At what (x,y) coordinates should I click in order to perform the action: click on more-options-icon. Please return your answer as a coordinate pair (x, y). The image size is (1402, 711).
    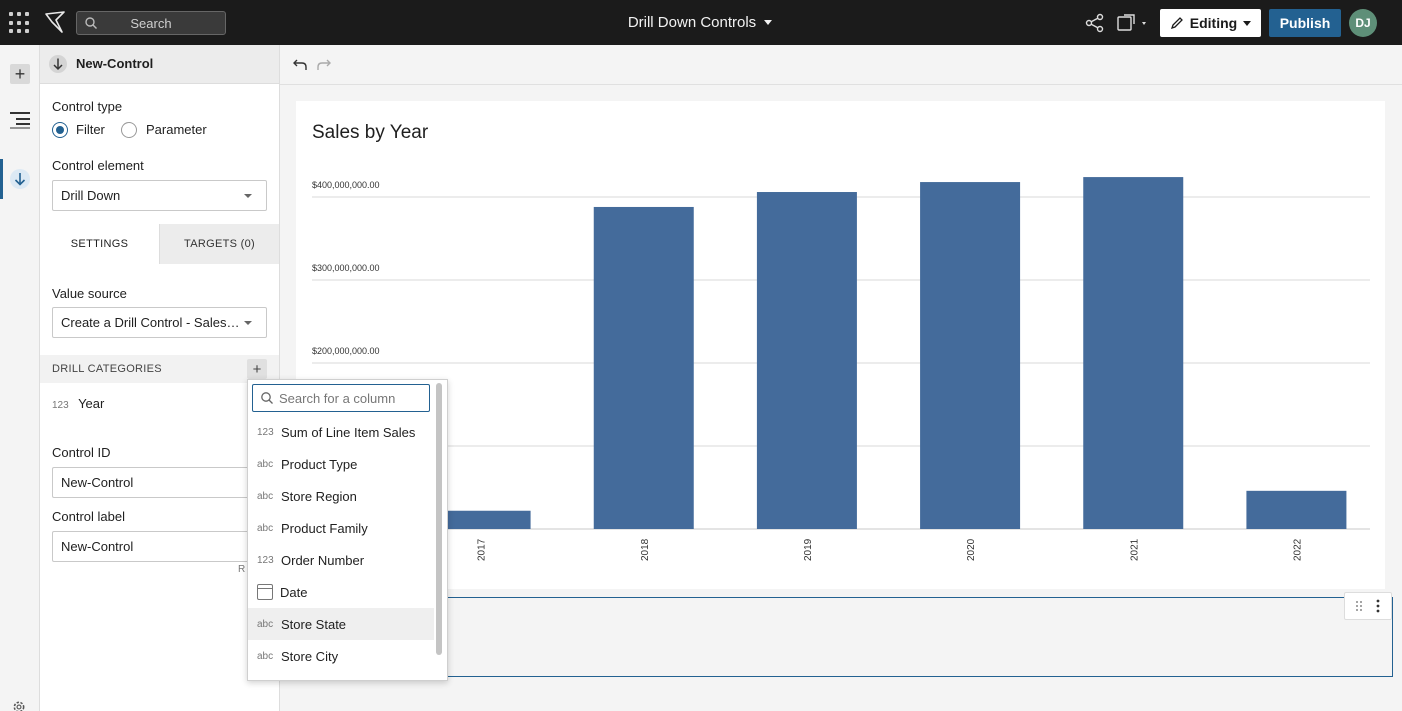
    Looking at the image, I should click on (1378, 606).